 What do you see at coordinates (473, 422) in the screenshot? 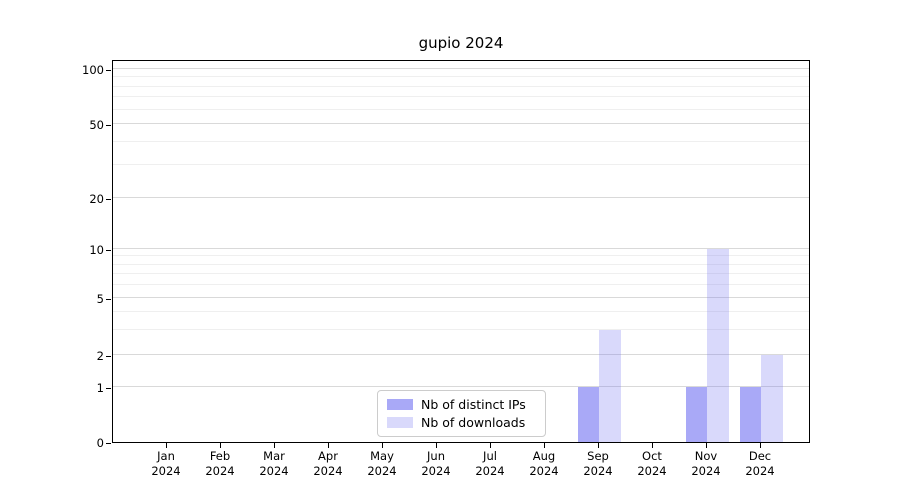
I see `legend-label: Nb of downloads` at bounding box center [473, 422].